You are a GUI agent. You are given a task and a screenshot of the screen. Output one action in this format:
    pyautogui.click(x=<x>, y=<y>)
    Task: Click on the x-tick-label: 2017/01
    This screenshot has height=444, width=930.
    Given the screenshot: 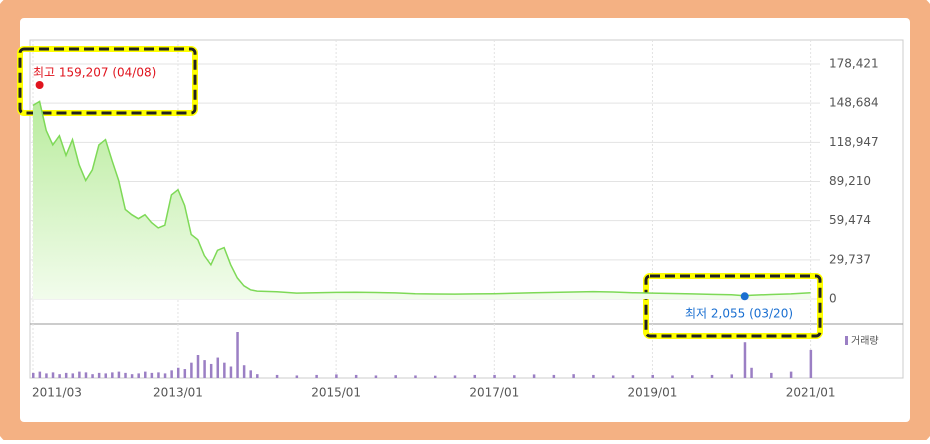 What is the action you would take?
    pyautogui.click(x=494, y=393)
    